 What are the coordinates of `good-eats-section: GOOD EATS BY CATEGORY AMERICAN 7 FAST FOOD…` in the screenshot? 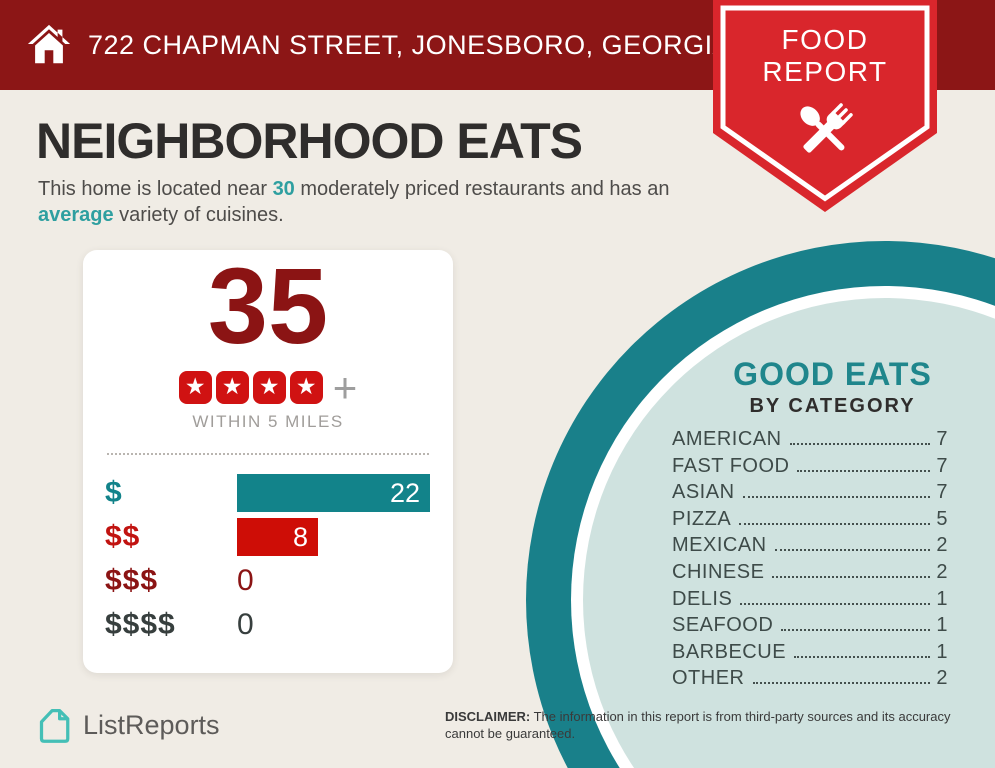 It's located at (827, 522).